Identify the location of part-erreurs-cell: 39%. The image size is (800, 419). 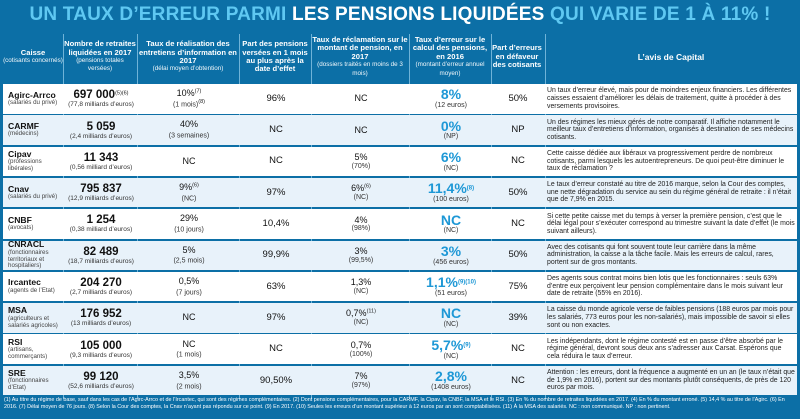
(518, 318).